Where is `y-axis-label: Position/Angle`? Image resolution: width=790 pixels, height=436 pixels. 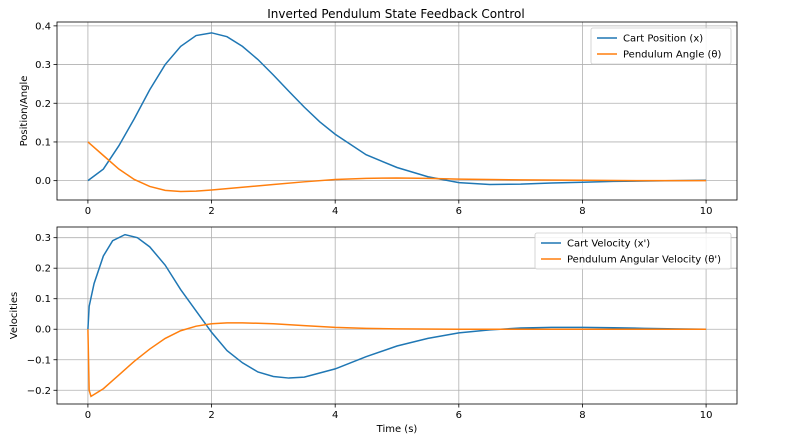 y-axis-label: Position/Angle is located at coordinates (24, 111).